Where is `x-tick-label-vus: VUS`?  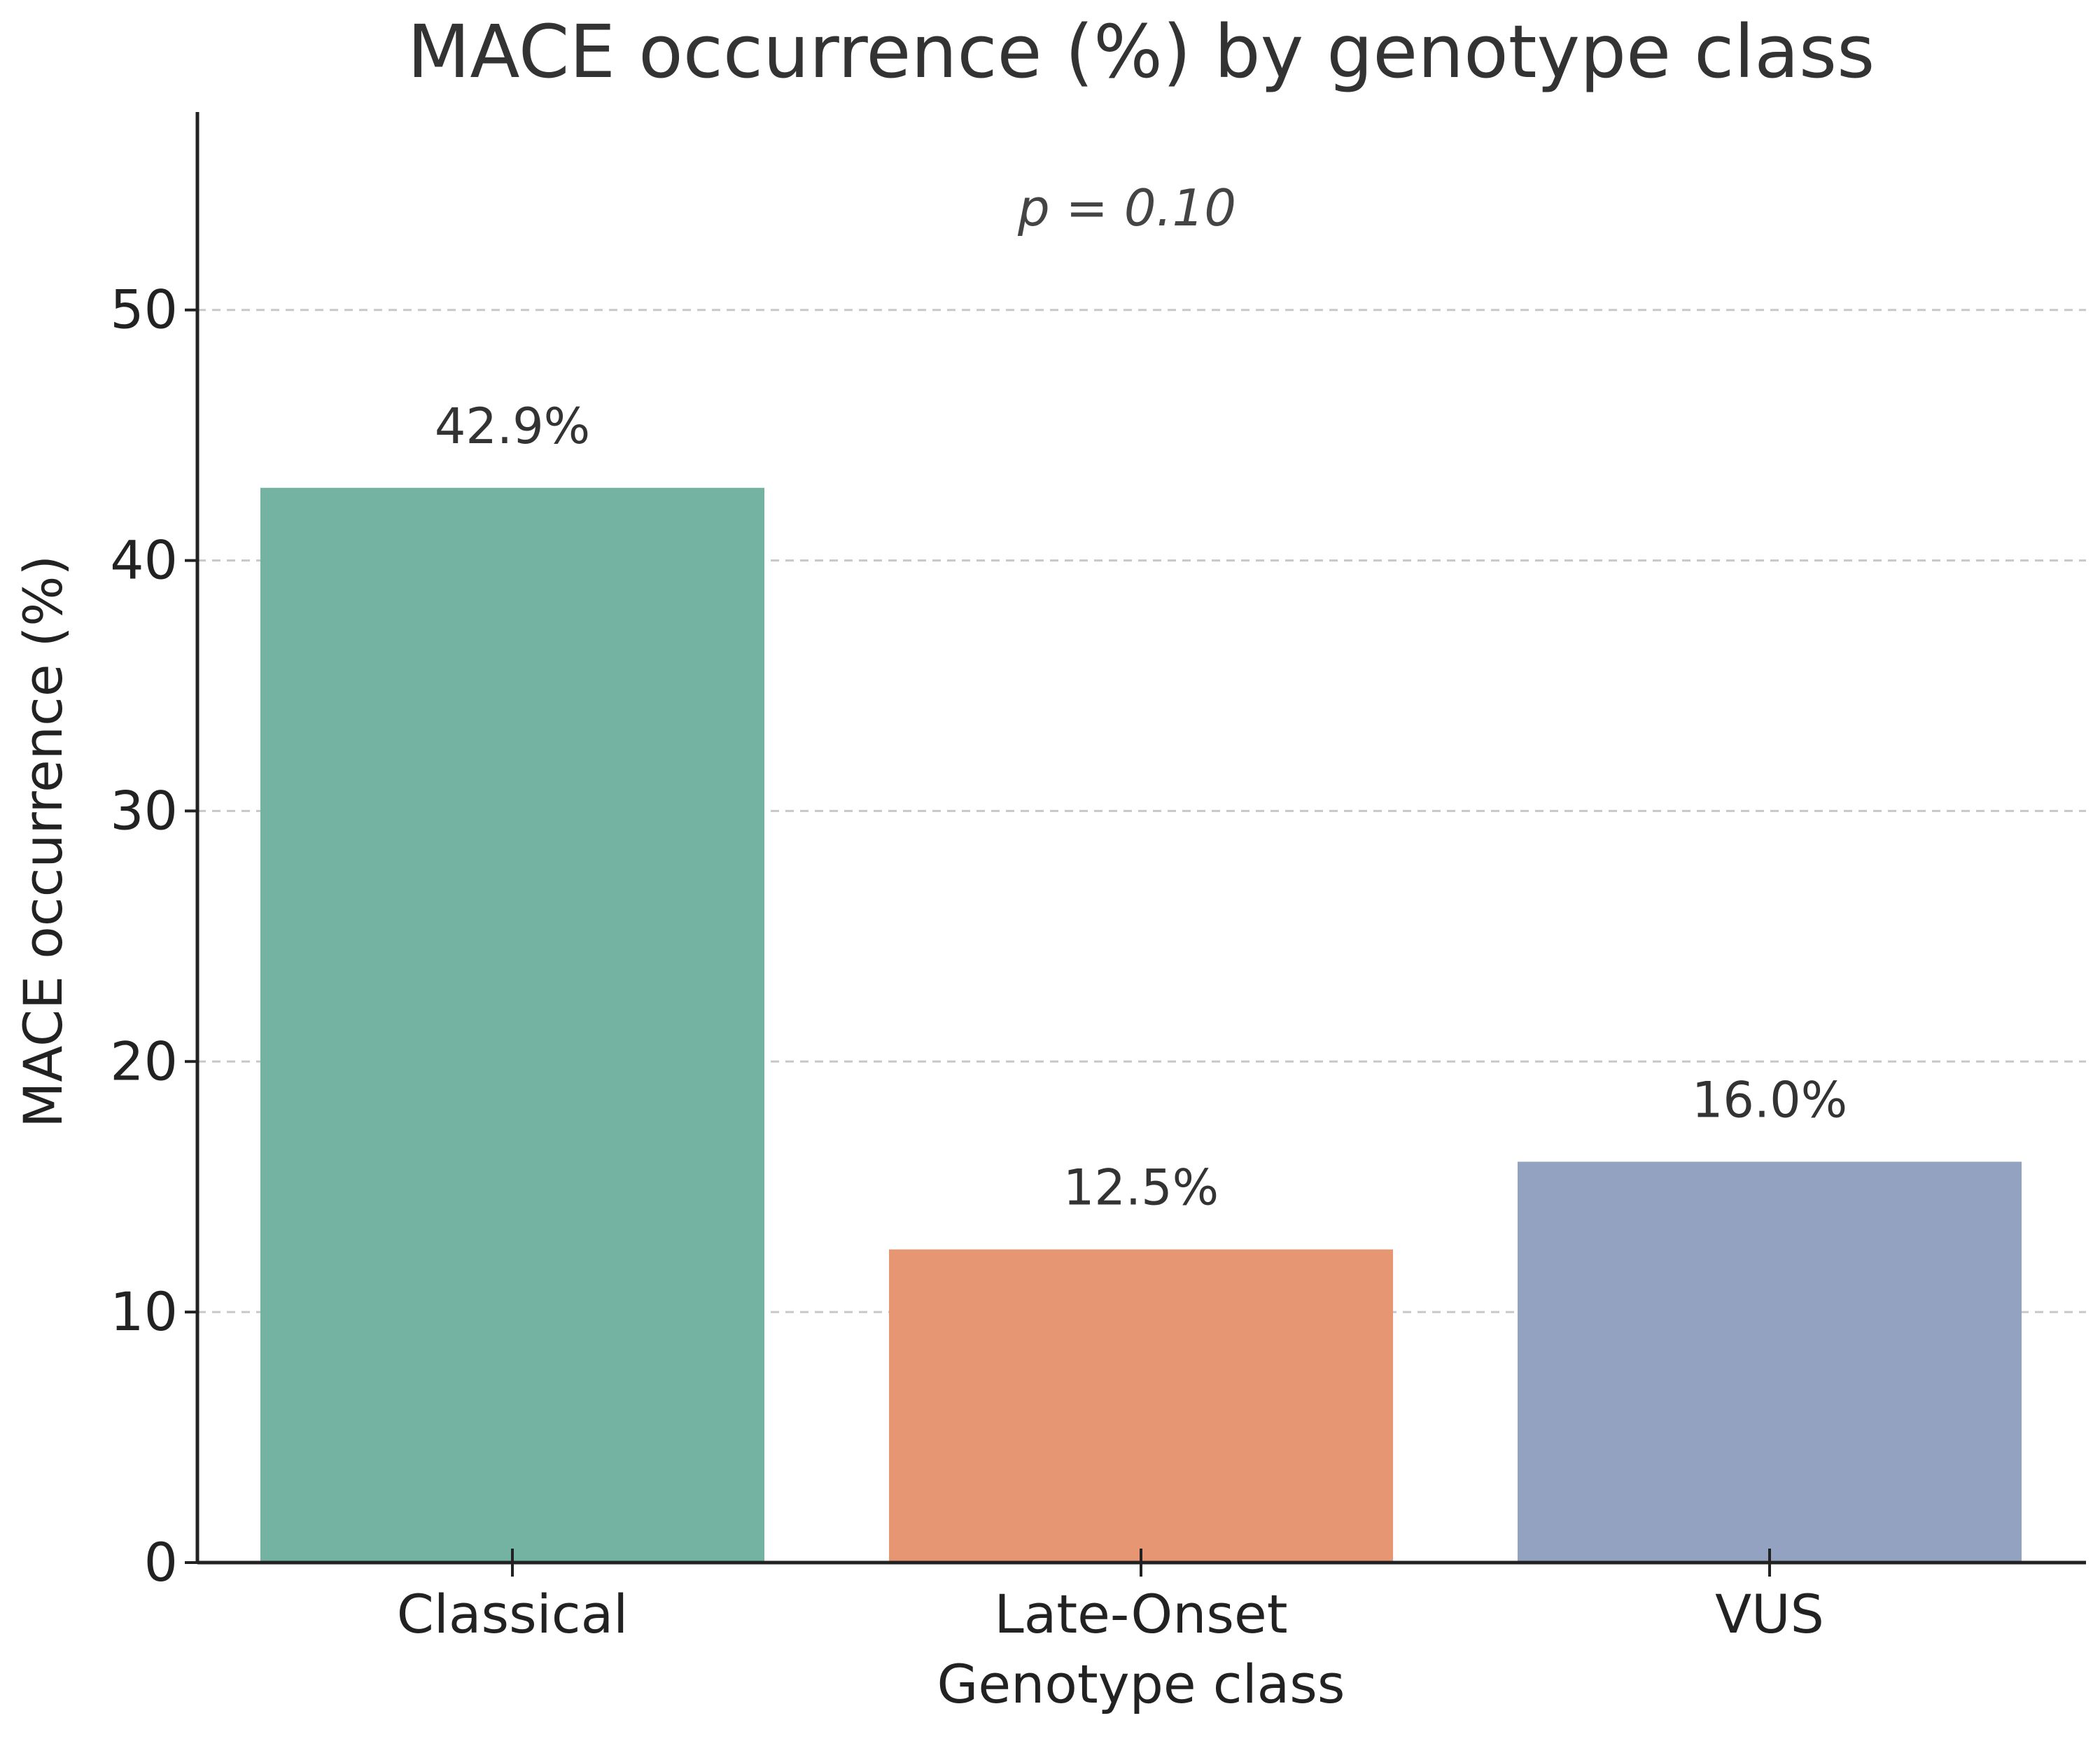 x-tick-label-vus: VUS is located at coordinates (1769, 1614).